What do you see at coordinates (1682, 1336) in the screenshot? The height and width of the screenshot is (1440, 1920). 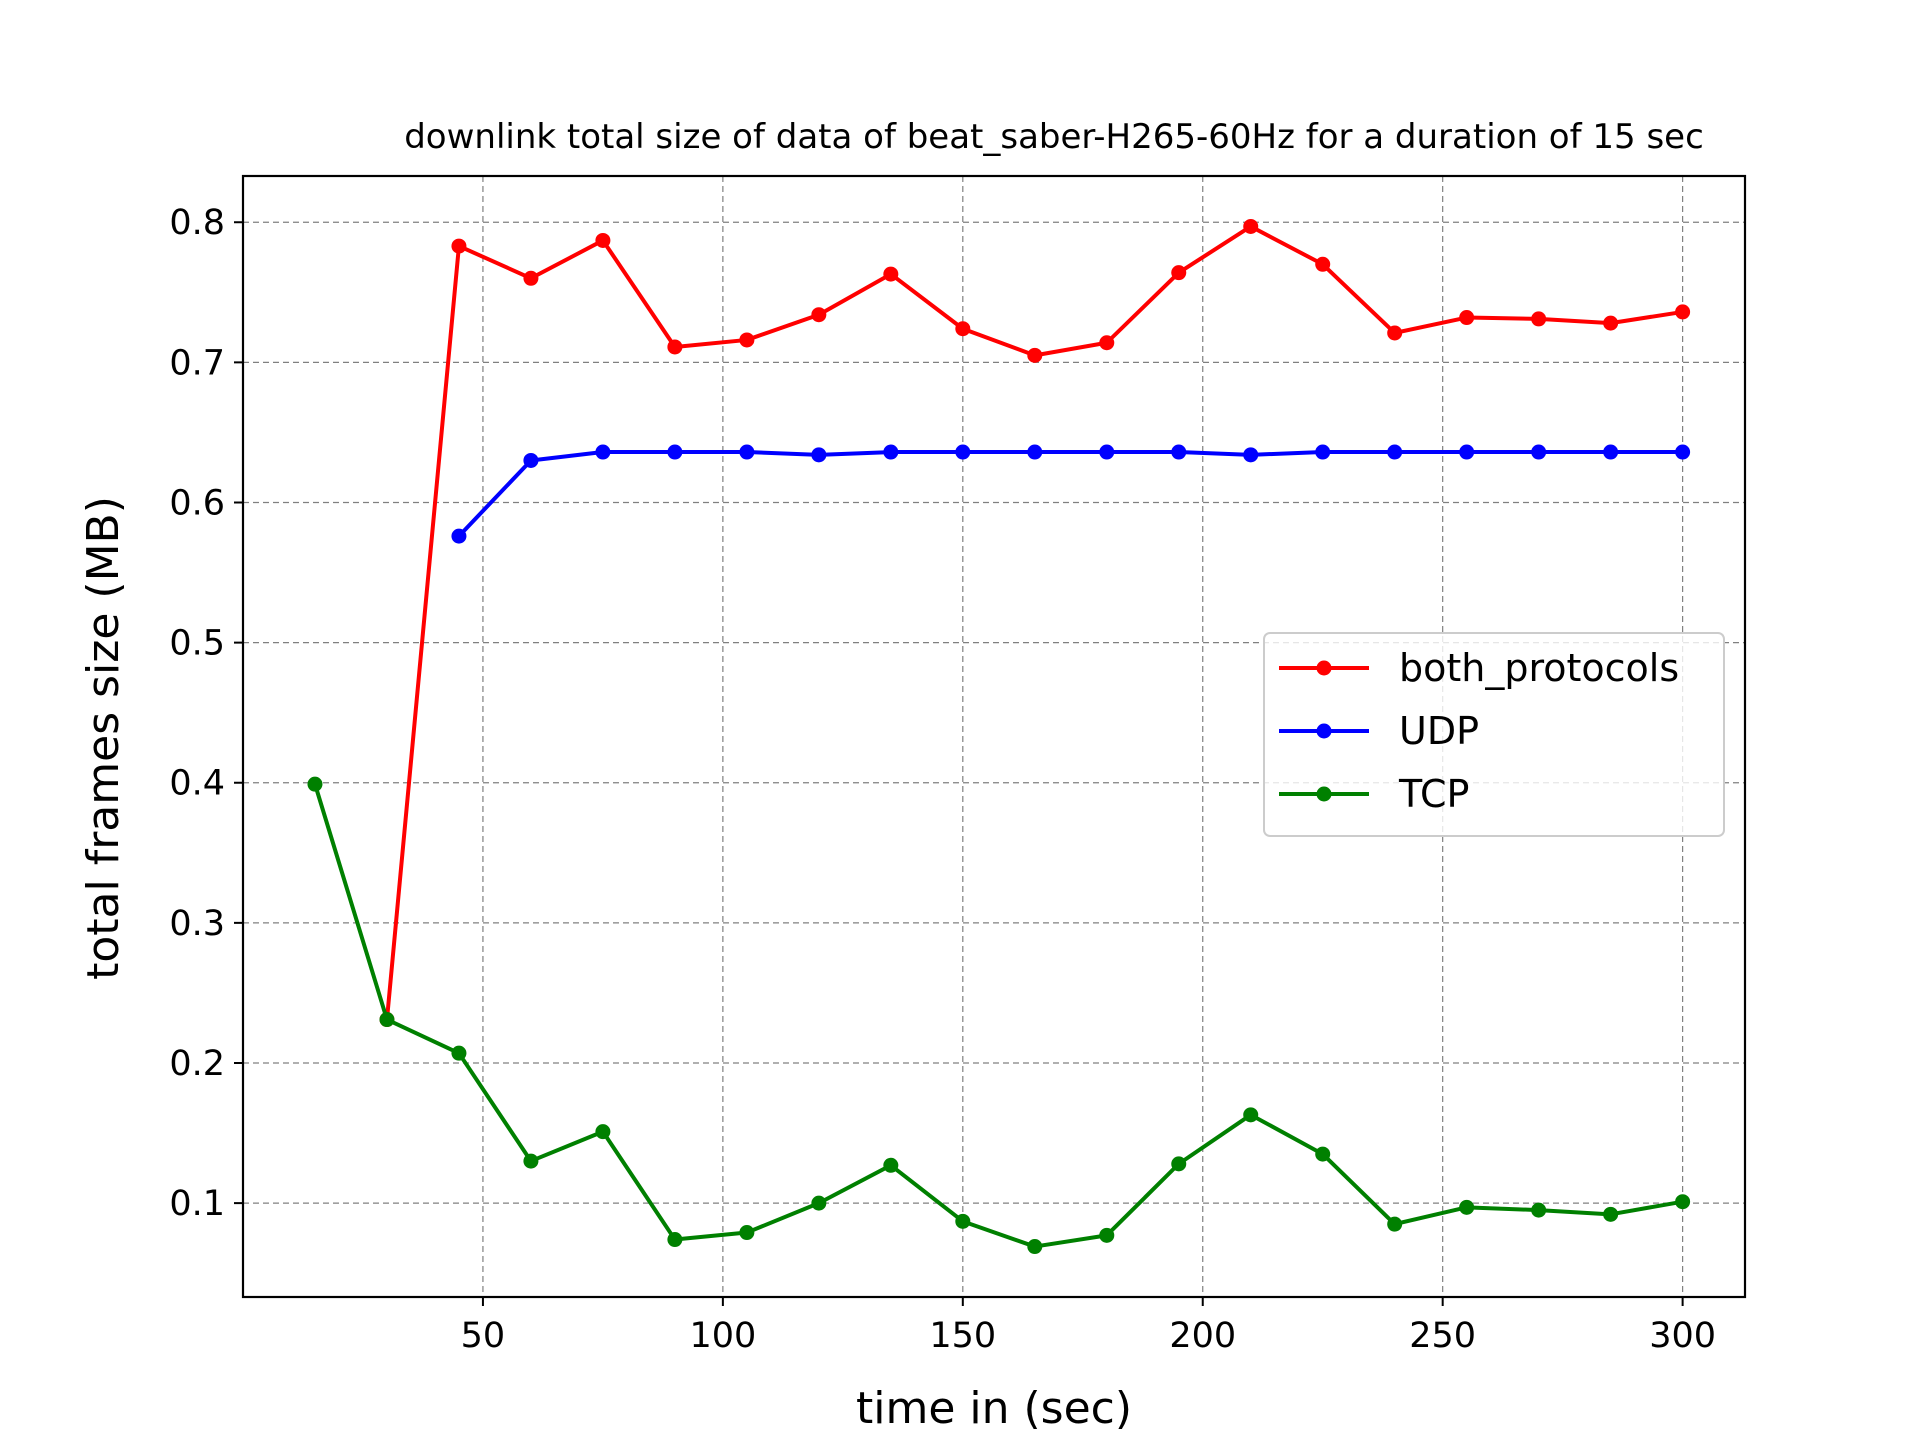 I see `x-tick-label: 300` at bounding box center [1682, 1336].